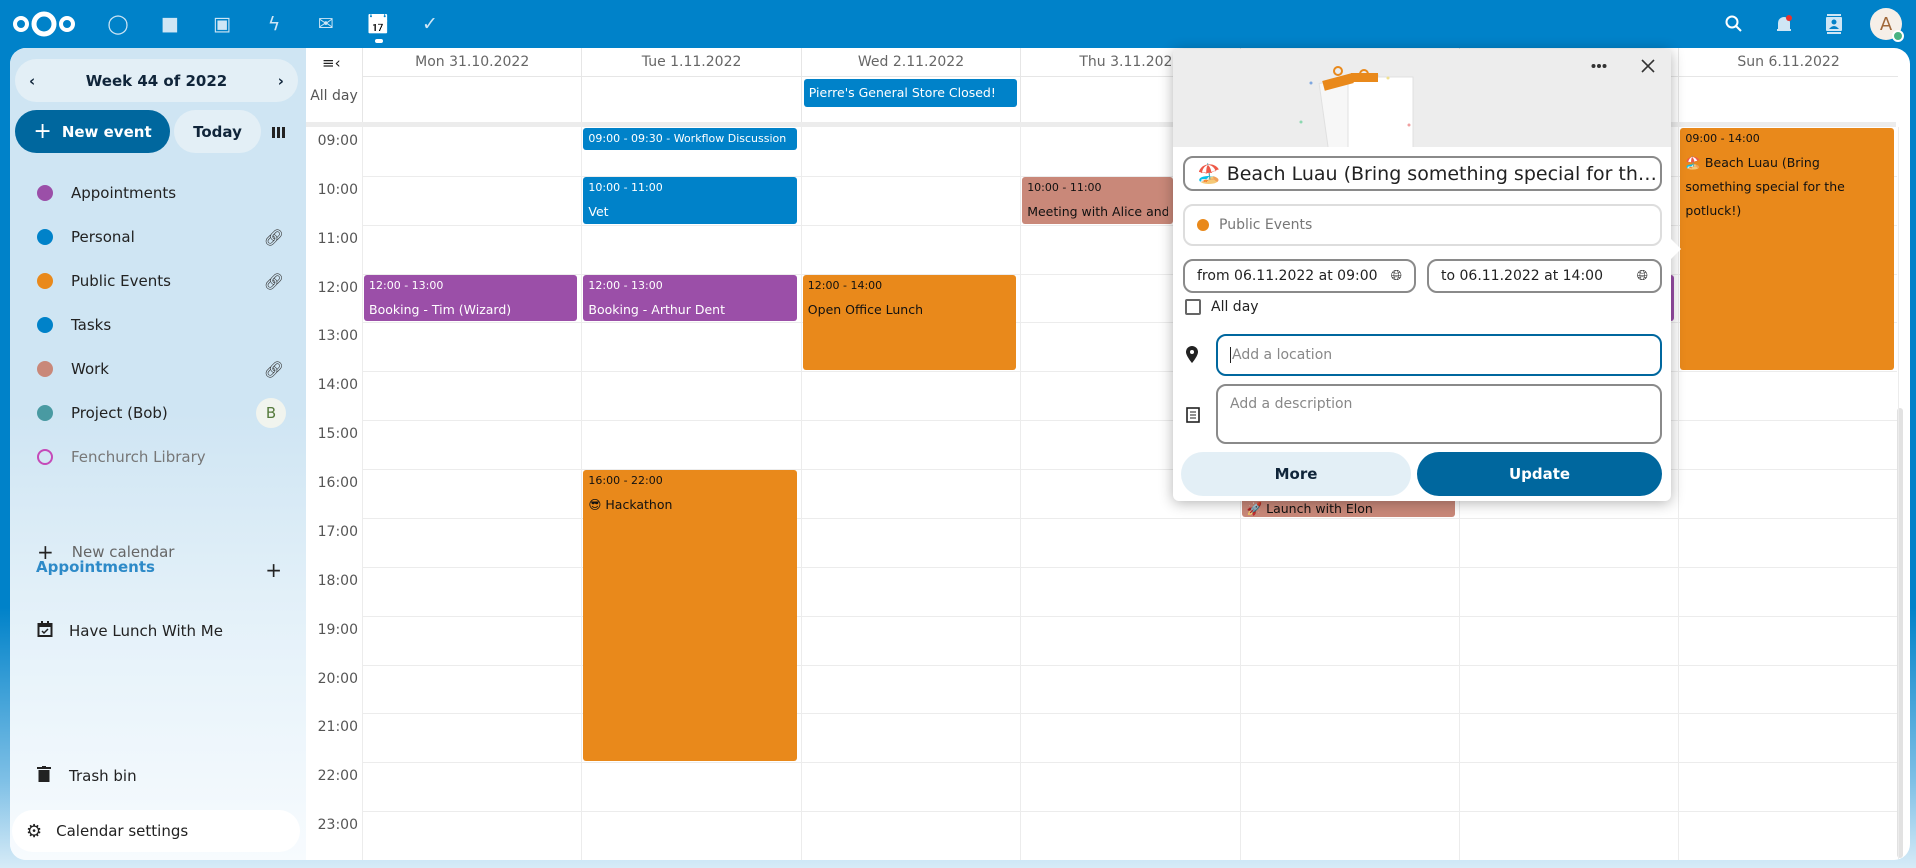  I want to click on calendar-item: Fenchurch Library, so click(160, 457).